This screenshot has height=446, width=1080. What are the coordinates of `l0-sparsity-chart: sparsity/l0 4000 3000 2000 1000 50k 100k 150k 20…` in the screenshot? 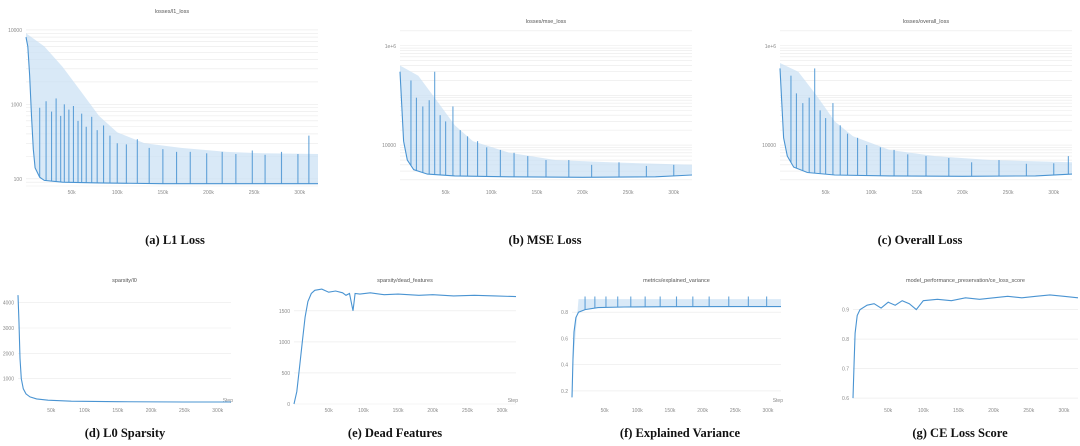 It's located at (122, 347).